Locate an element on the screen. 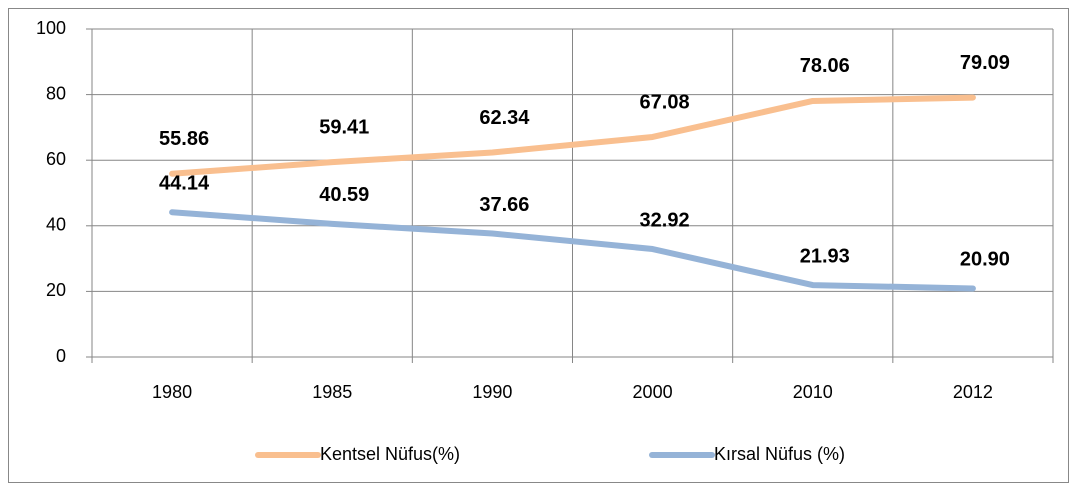 The height and width of the screenshot is (490, 1078). x-tick-label: 1990 is located at coordinates (492, 392).